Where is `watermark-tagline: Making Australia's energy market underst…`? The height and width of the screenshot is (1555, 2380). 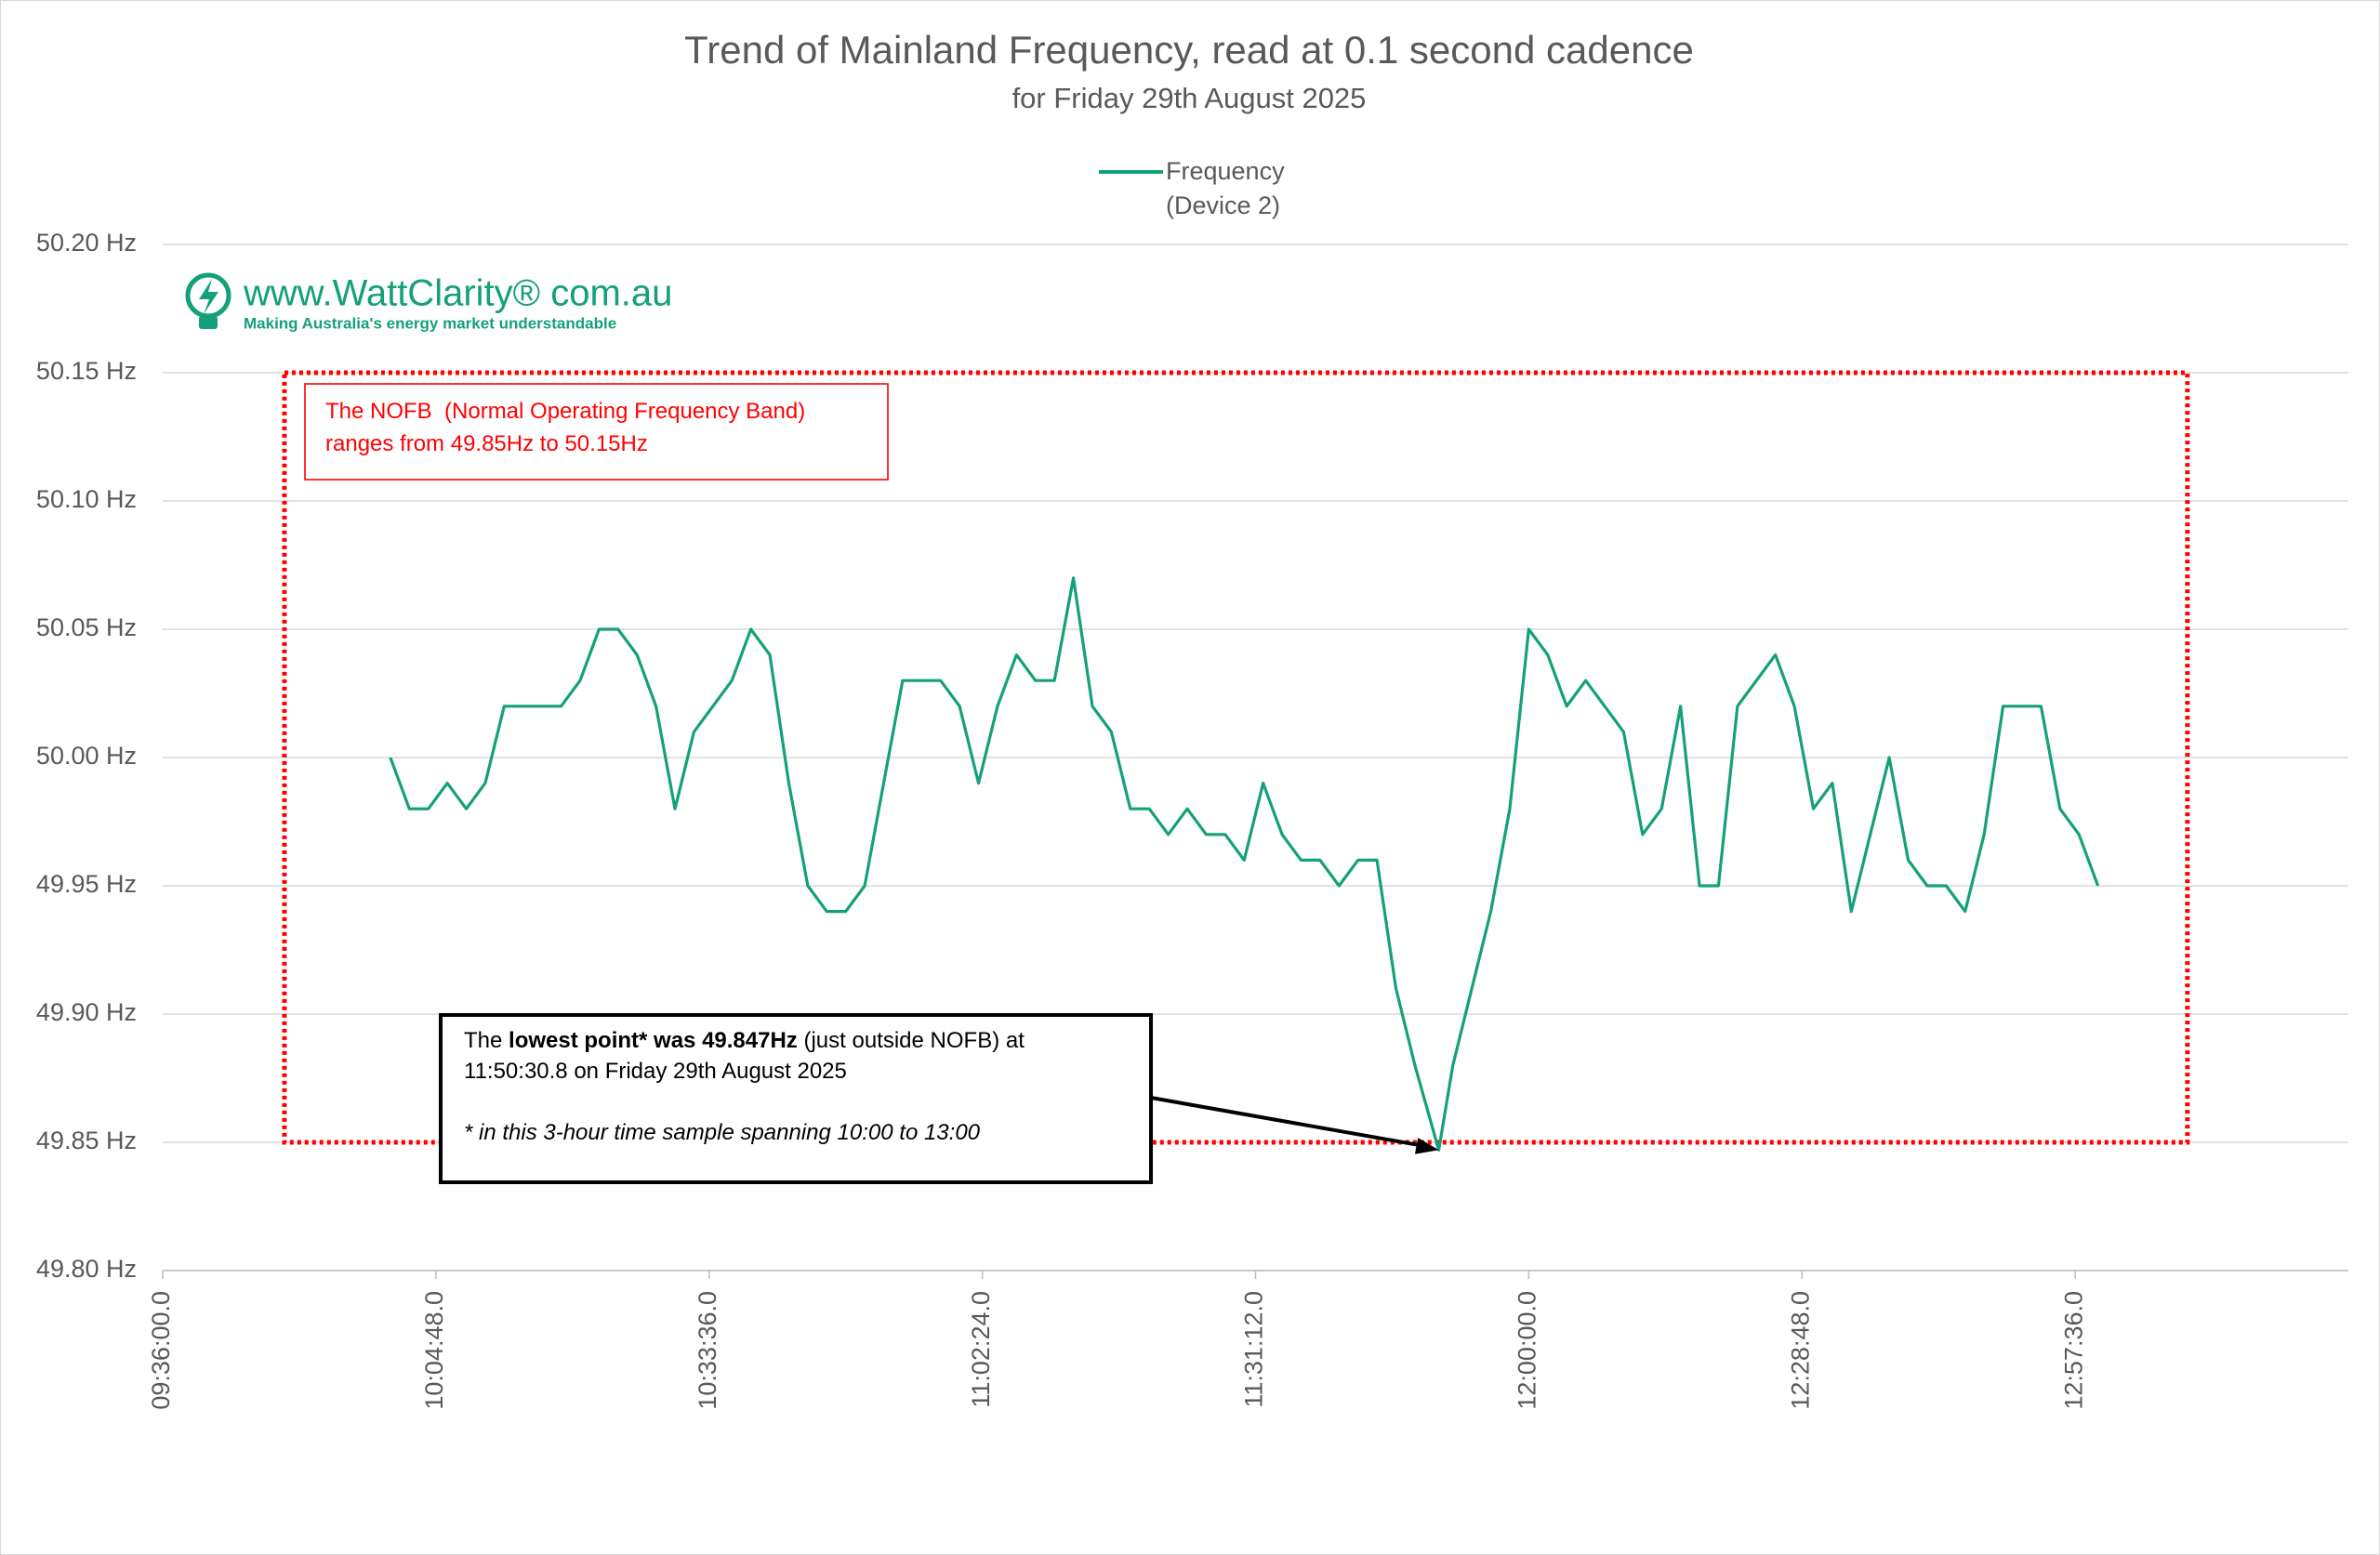
watermark-tagline: Making Australia's energy market underst… is located at coordinates (430, 323).